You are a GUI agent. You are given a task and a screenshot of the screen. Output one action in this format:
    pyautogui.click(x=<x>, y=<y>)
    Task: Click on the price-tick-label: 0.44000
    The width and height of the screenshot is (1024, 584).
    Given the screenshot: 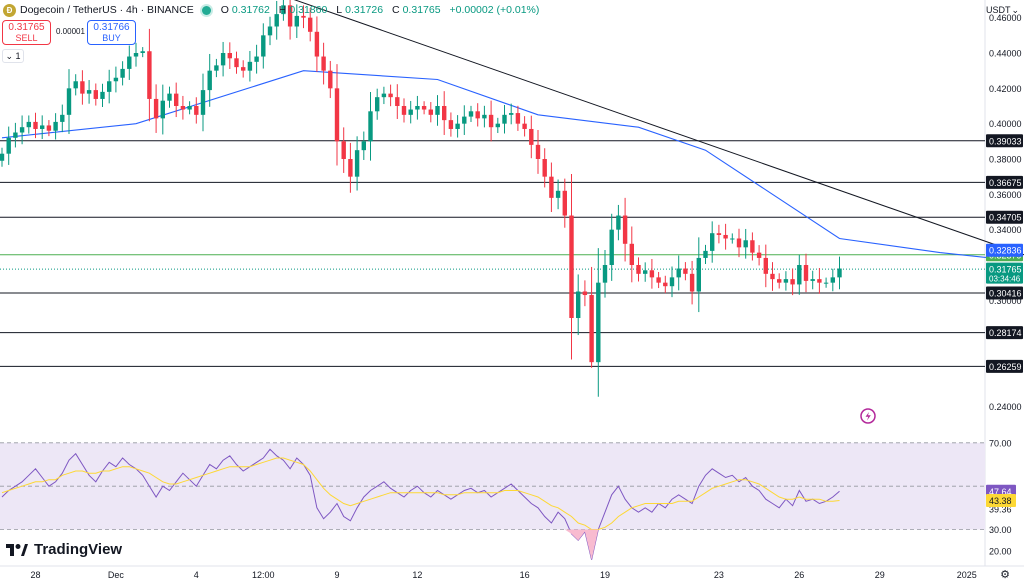 What is the action you would take?
    pyautogui.click(x=1005, y=54)
    